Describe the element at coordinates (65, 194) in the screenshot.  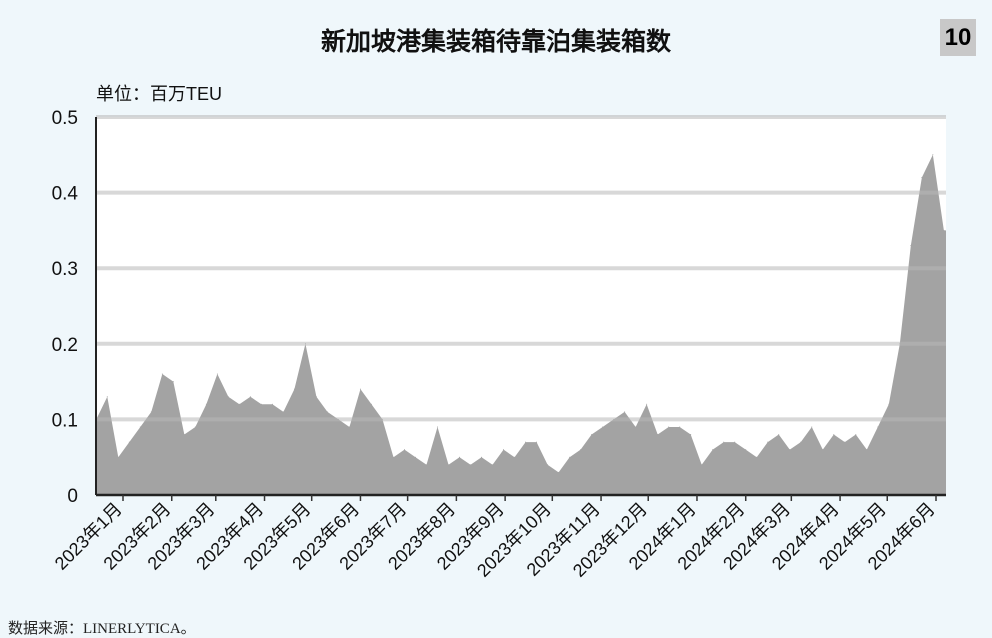
I see `y-tick-label: 0.4` at that location.